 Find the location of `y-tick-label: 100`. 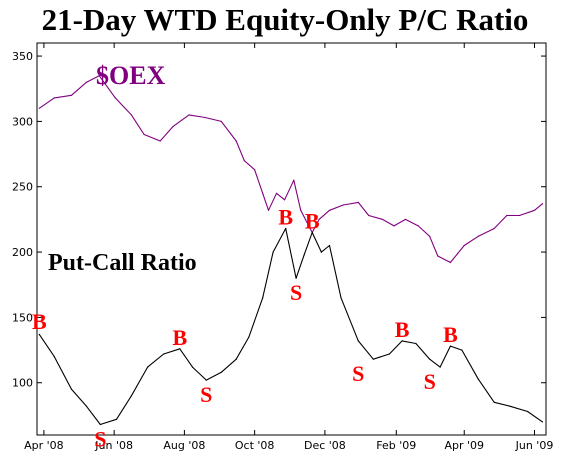

y-tick-label: 100 is located at coordinates (22, 383).